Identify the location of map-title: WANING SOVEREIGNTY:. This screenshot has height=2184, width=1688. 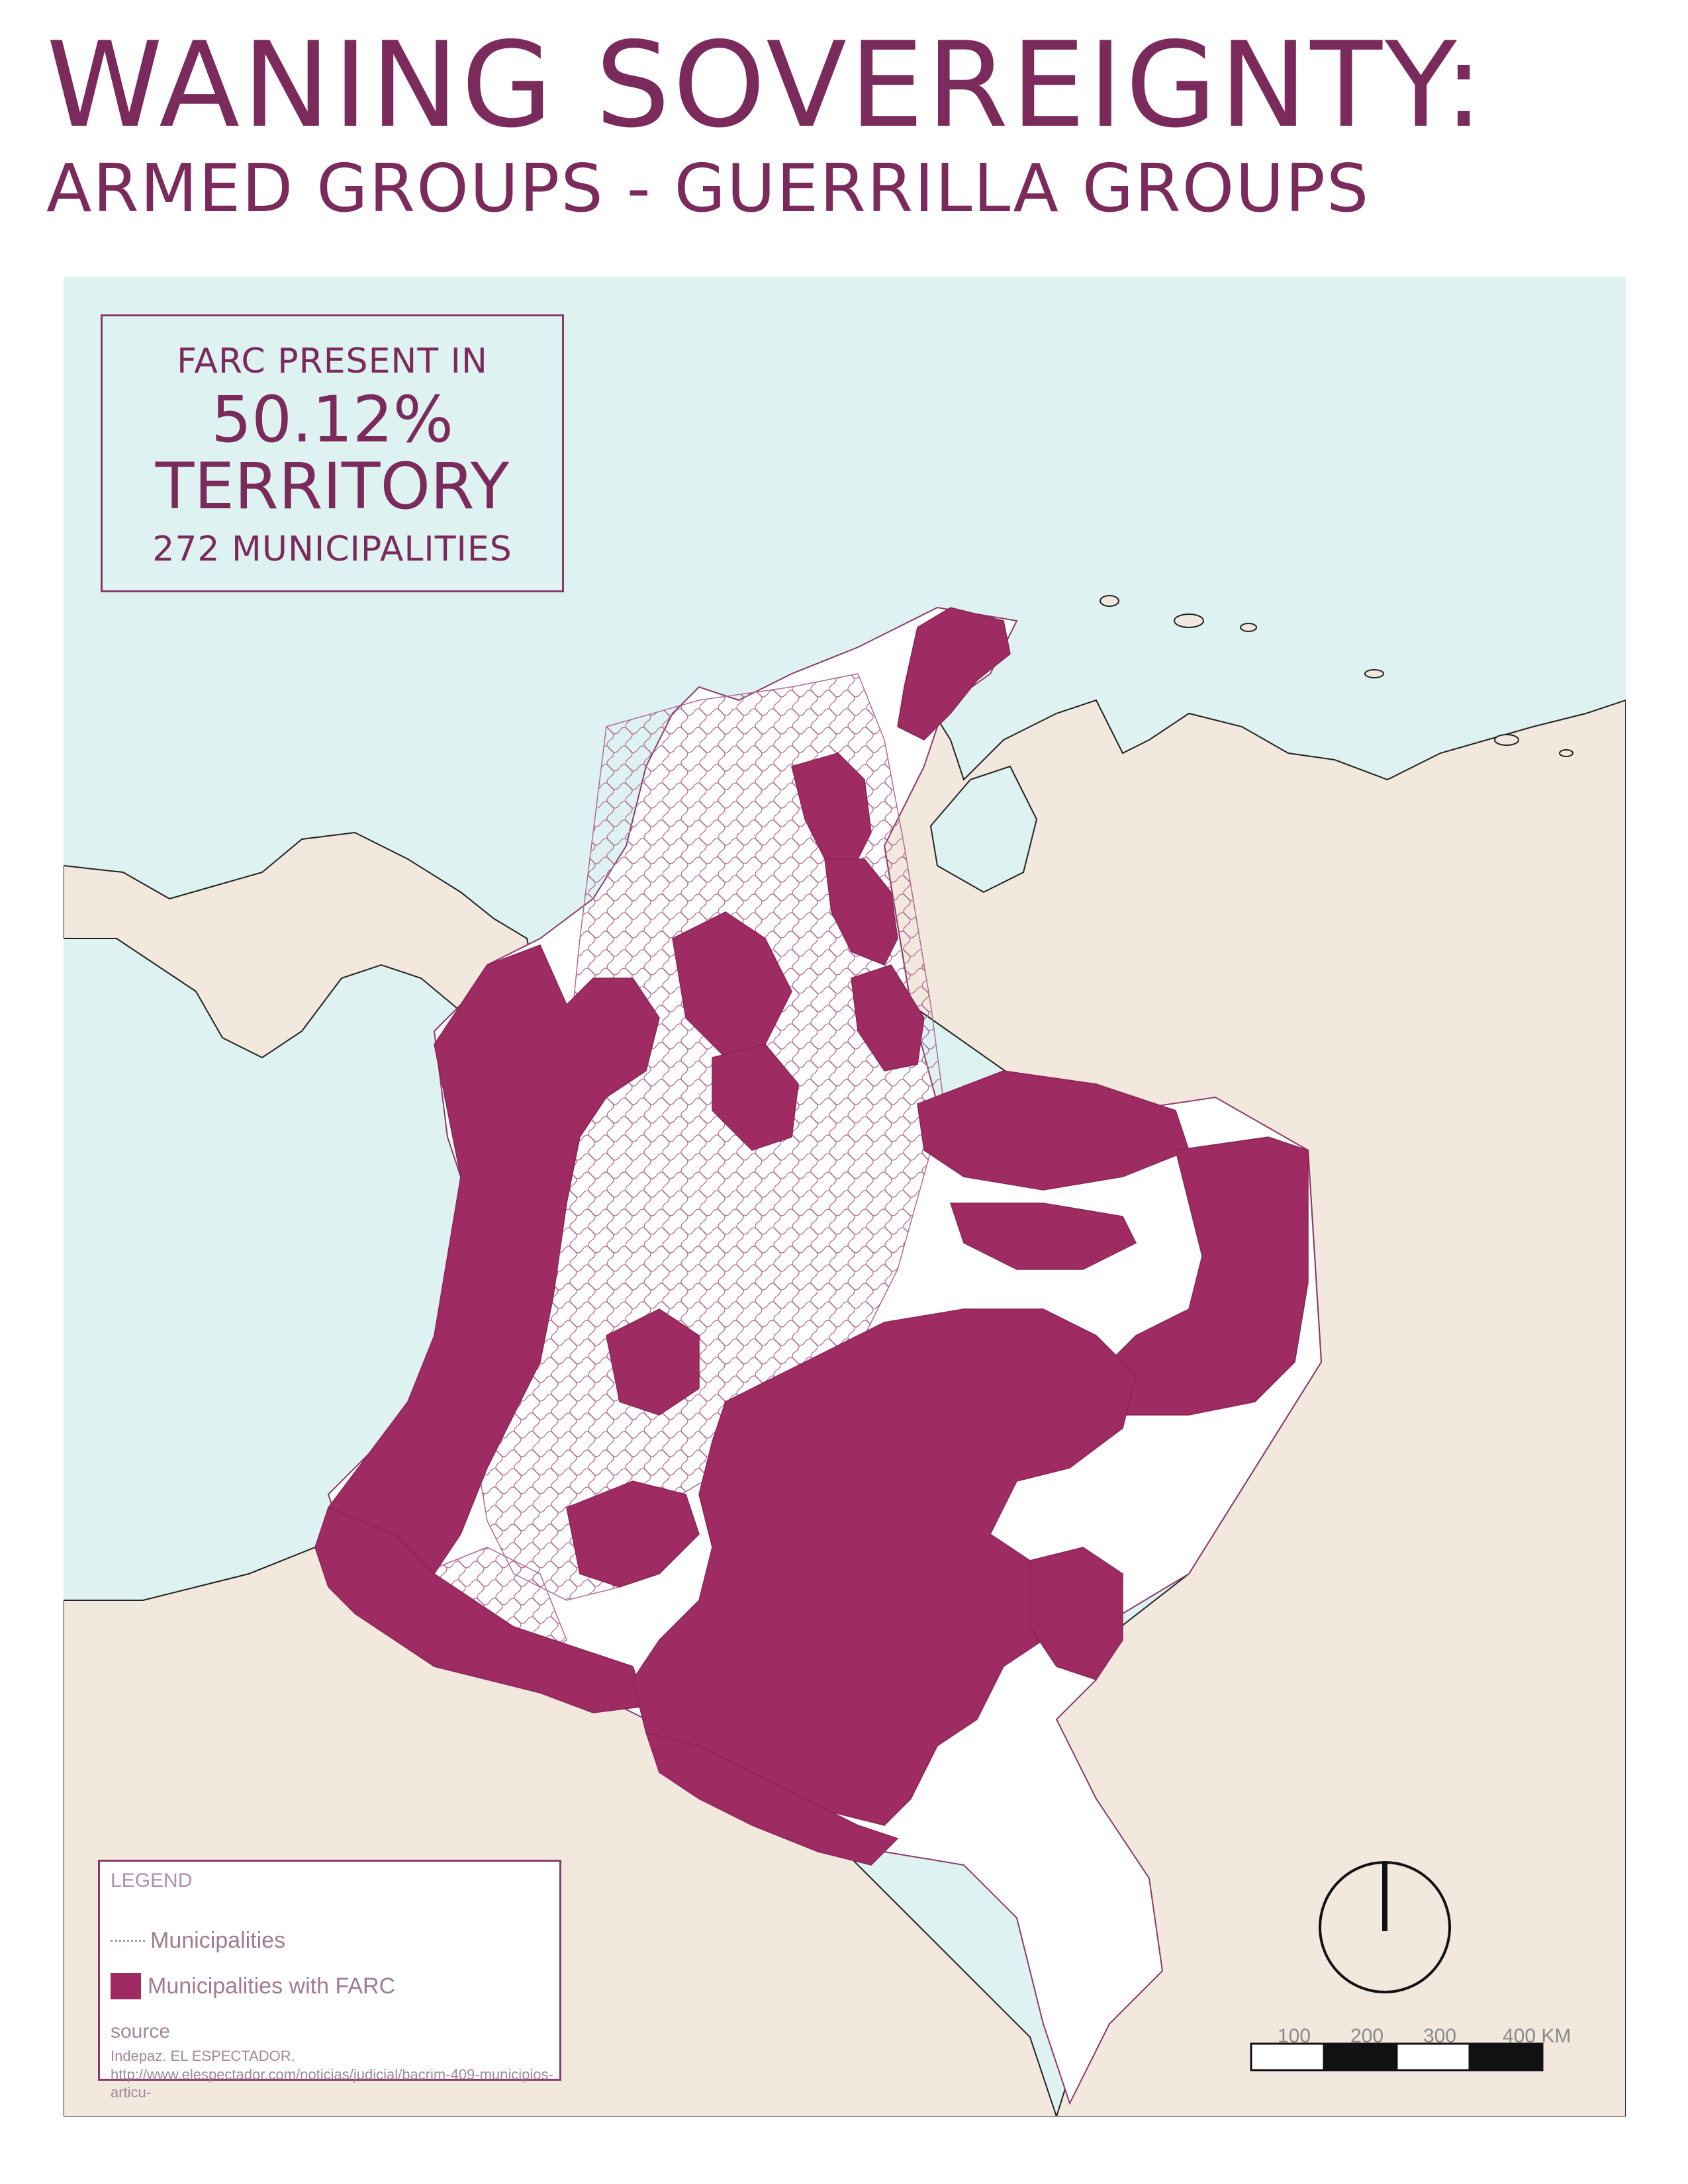
(766, 85).